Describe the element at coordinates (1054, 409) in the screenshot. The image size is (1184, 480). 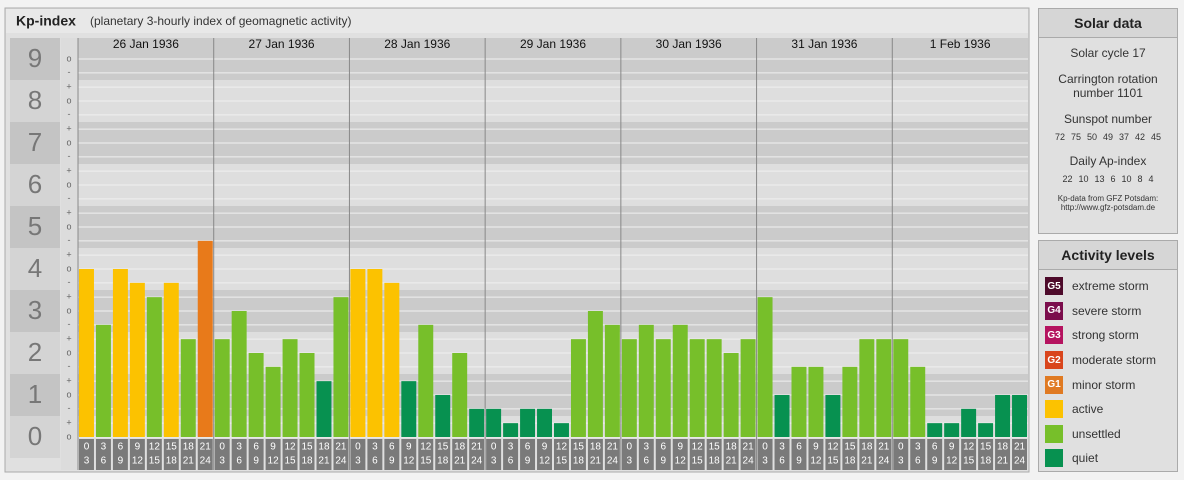
I see `legend-swatch` at that location.